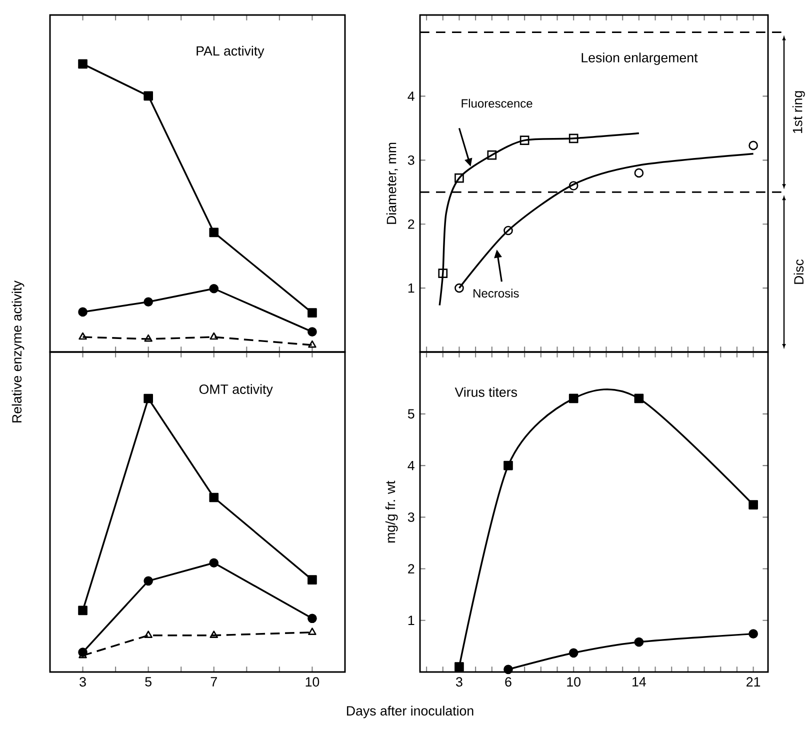 The height and width of the screenshot is (732, 809). Describe the element at coordinates (18, 351) in the screenshot. I see `y-axis-title: Relative enzyme activity` at that location.